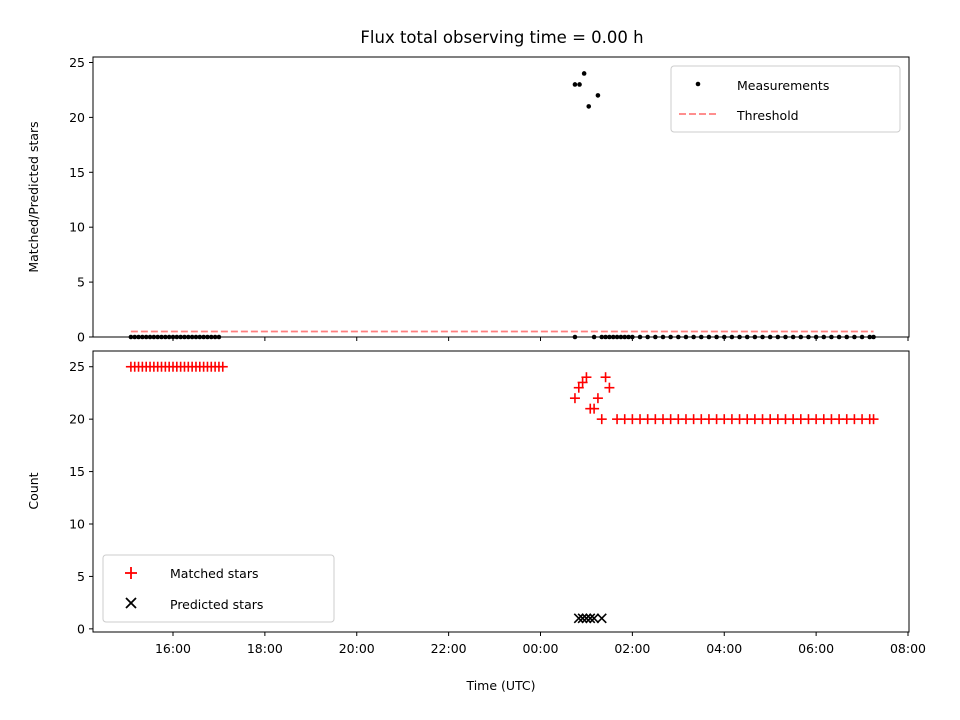 The height and width of the screenshot is (720, 960). I want to click on legend-predicted-marker, so click(131, 603).